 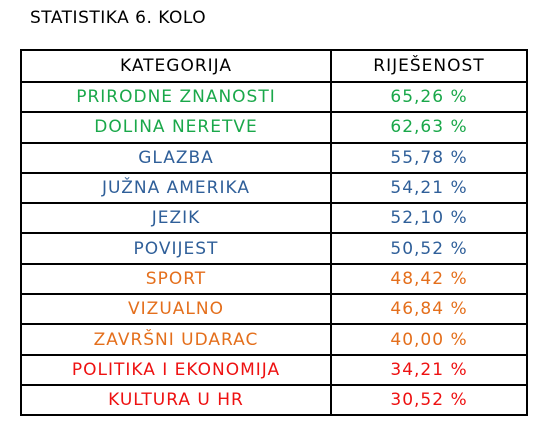 I want to click on category-cell: GLAZBA, so click(x=176, y=157).